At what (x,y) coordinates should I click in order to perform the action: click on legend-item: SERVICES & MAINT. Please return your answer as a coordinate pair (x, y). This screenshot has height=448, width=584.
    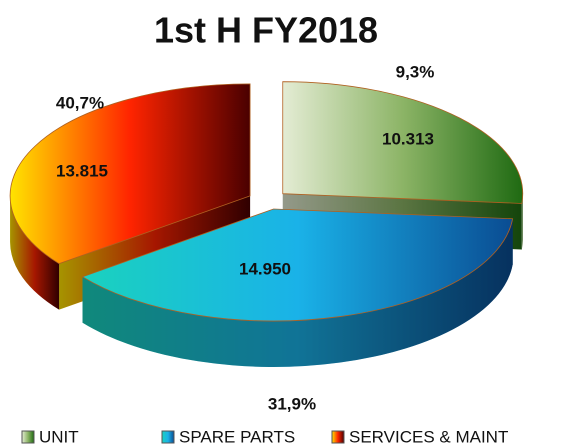
    Looking at the image, I should click on (419, 436).